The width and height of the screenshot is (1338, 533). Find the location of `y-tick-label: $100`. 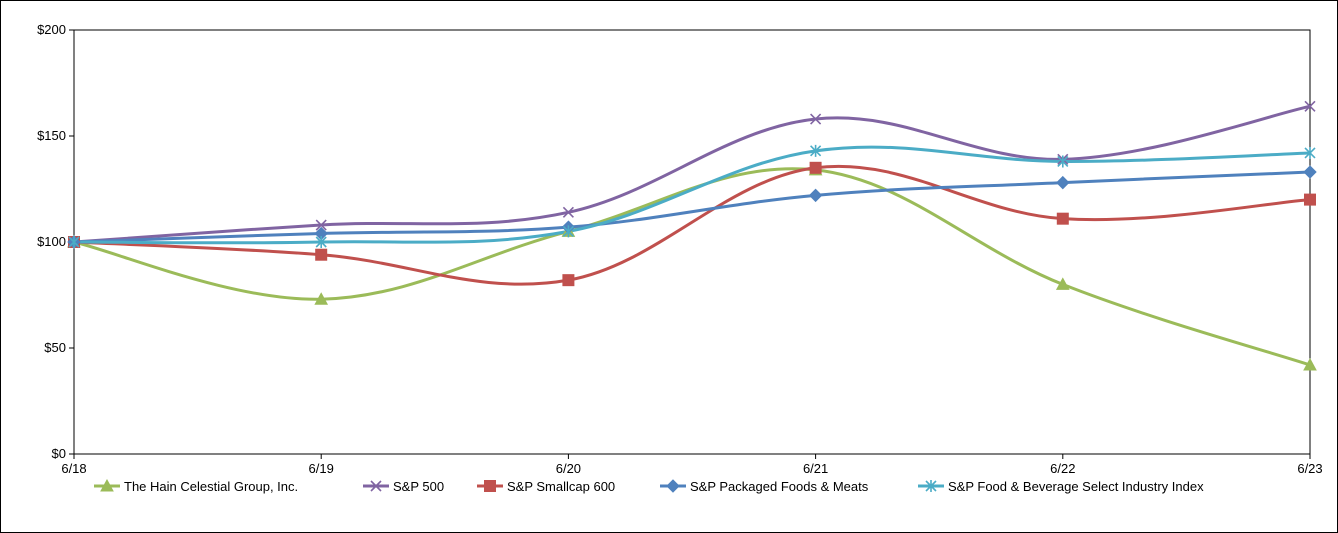

y-tick-label: $100 is located at coordinates (51, 241).